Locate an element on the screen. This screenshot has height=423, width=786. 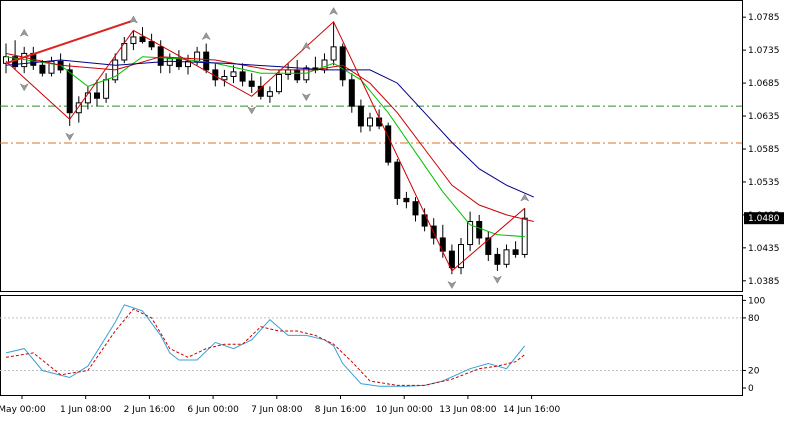
price-axis-label: 1.0585 is located at coordinates (764, 150).